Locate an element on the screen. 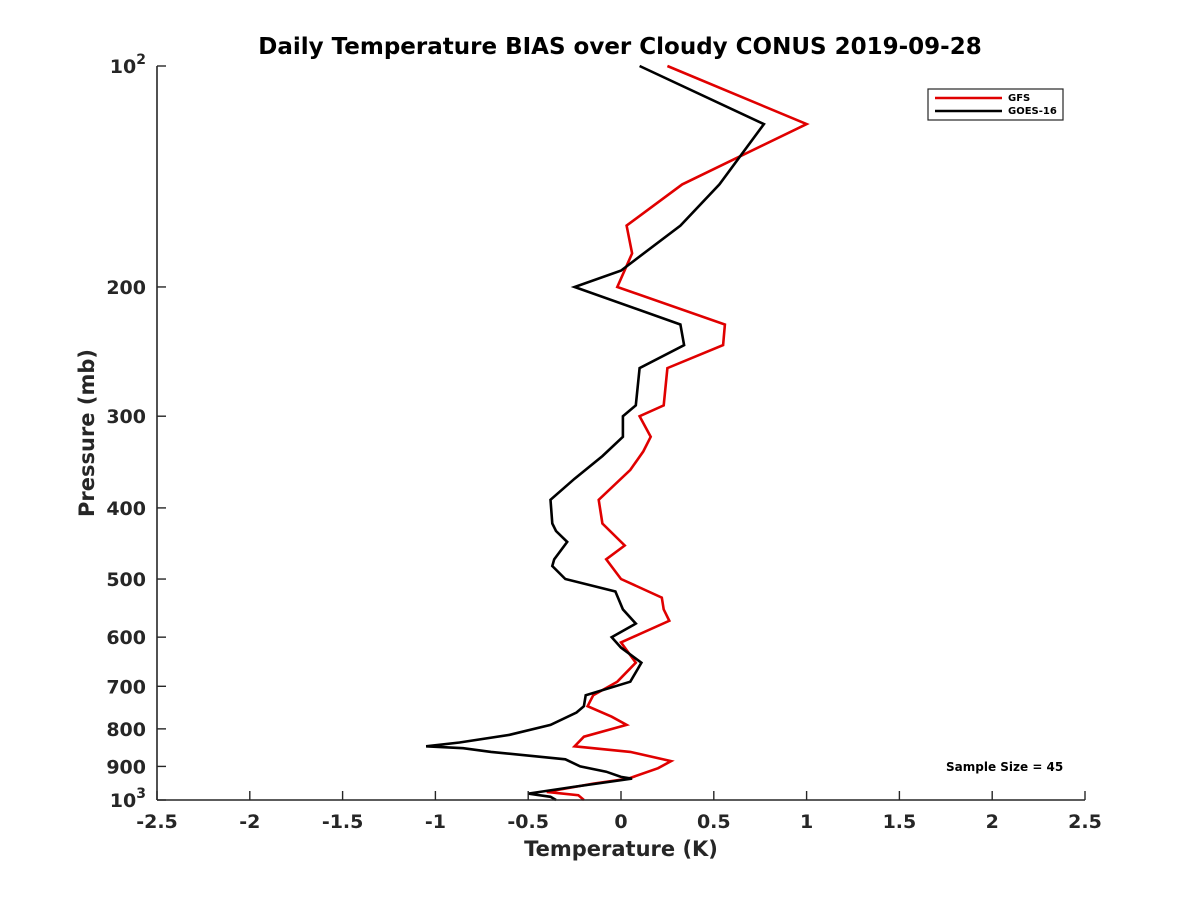 This screenshot has width=1200, height=900. x-tick-label: 2 is located at coordinates (992, 822).